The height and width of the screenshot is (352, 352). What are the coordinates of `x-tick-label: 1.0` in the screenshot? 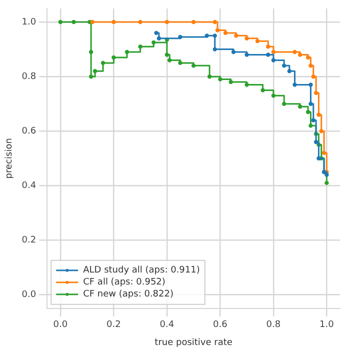 It's located at (327, 325).